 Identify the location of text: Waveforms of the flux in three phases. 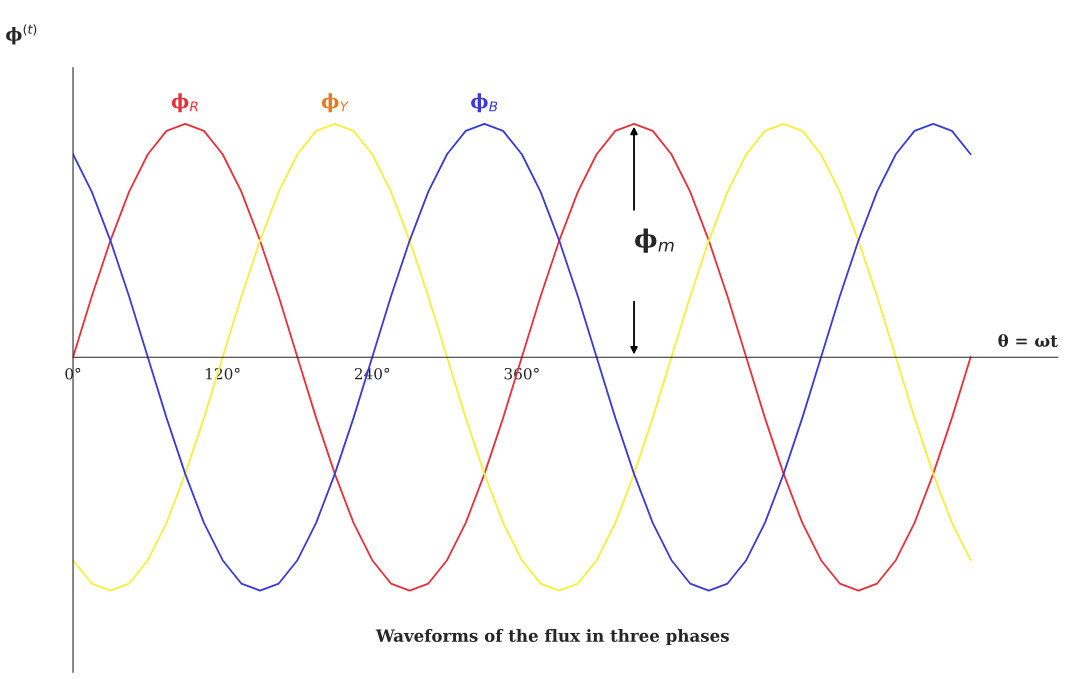
(552, 637).